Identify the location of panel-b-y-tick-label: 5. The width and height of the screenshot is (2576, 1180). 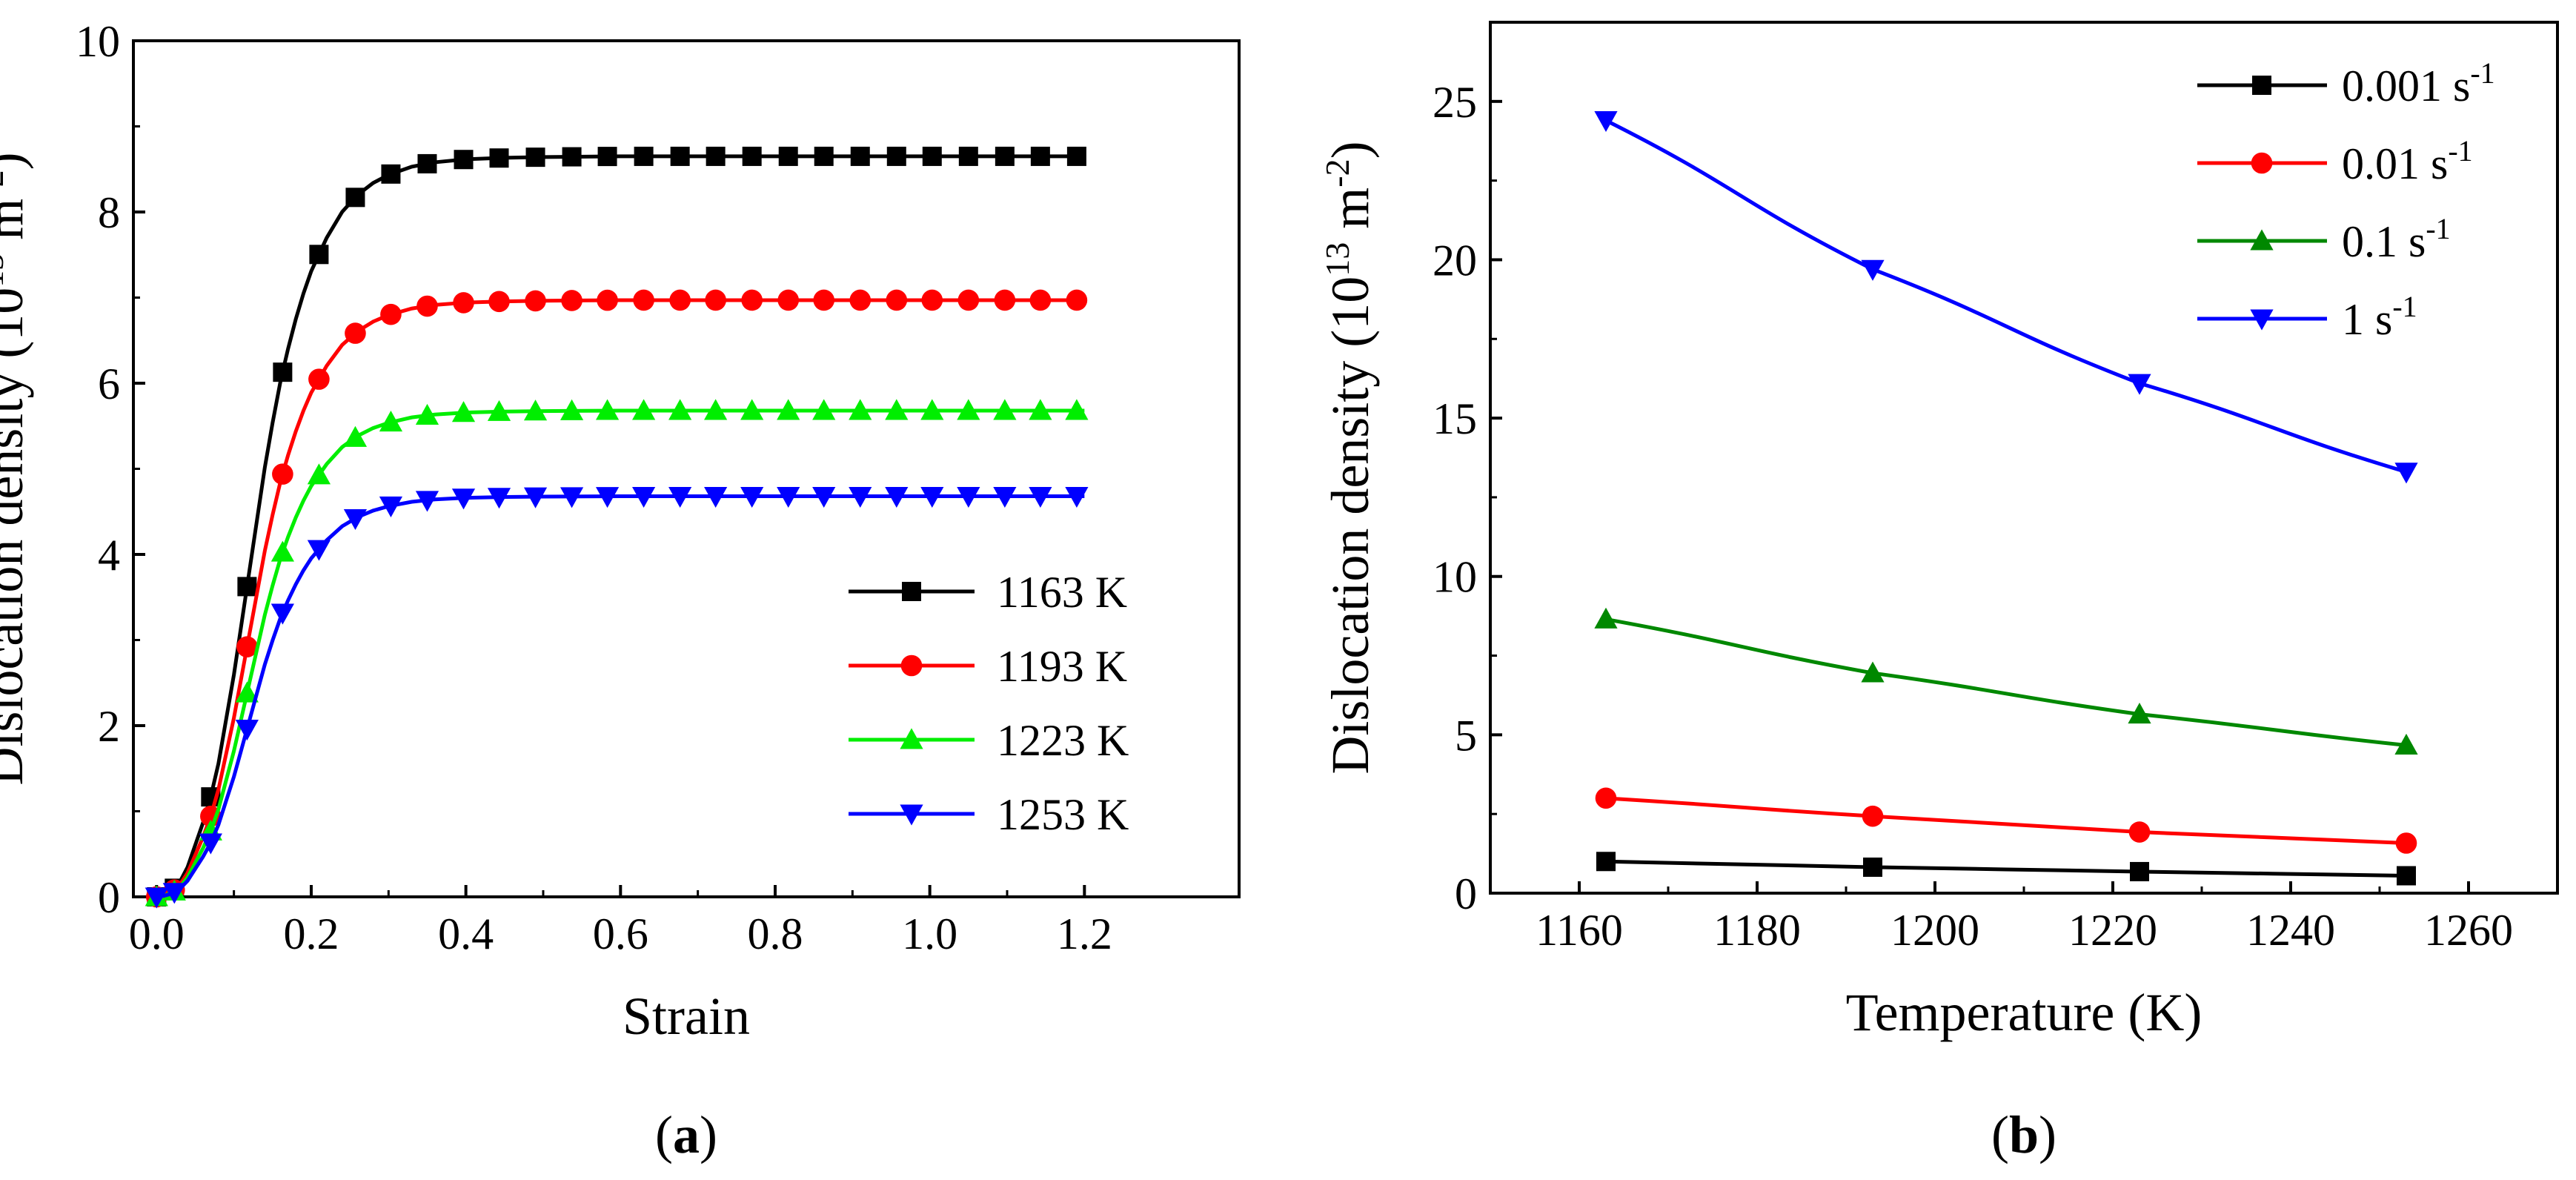
(1466, 736).